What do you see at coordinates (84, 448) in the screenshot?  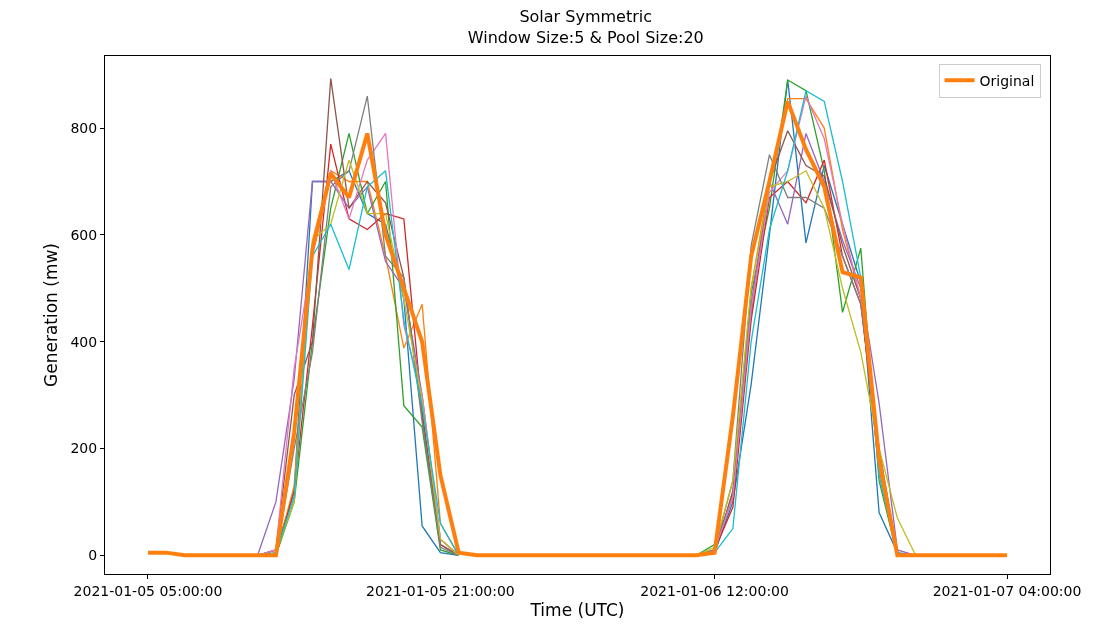 I see `y-tick-label: 200` at bounding box center [84, 448].